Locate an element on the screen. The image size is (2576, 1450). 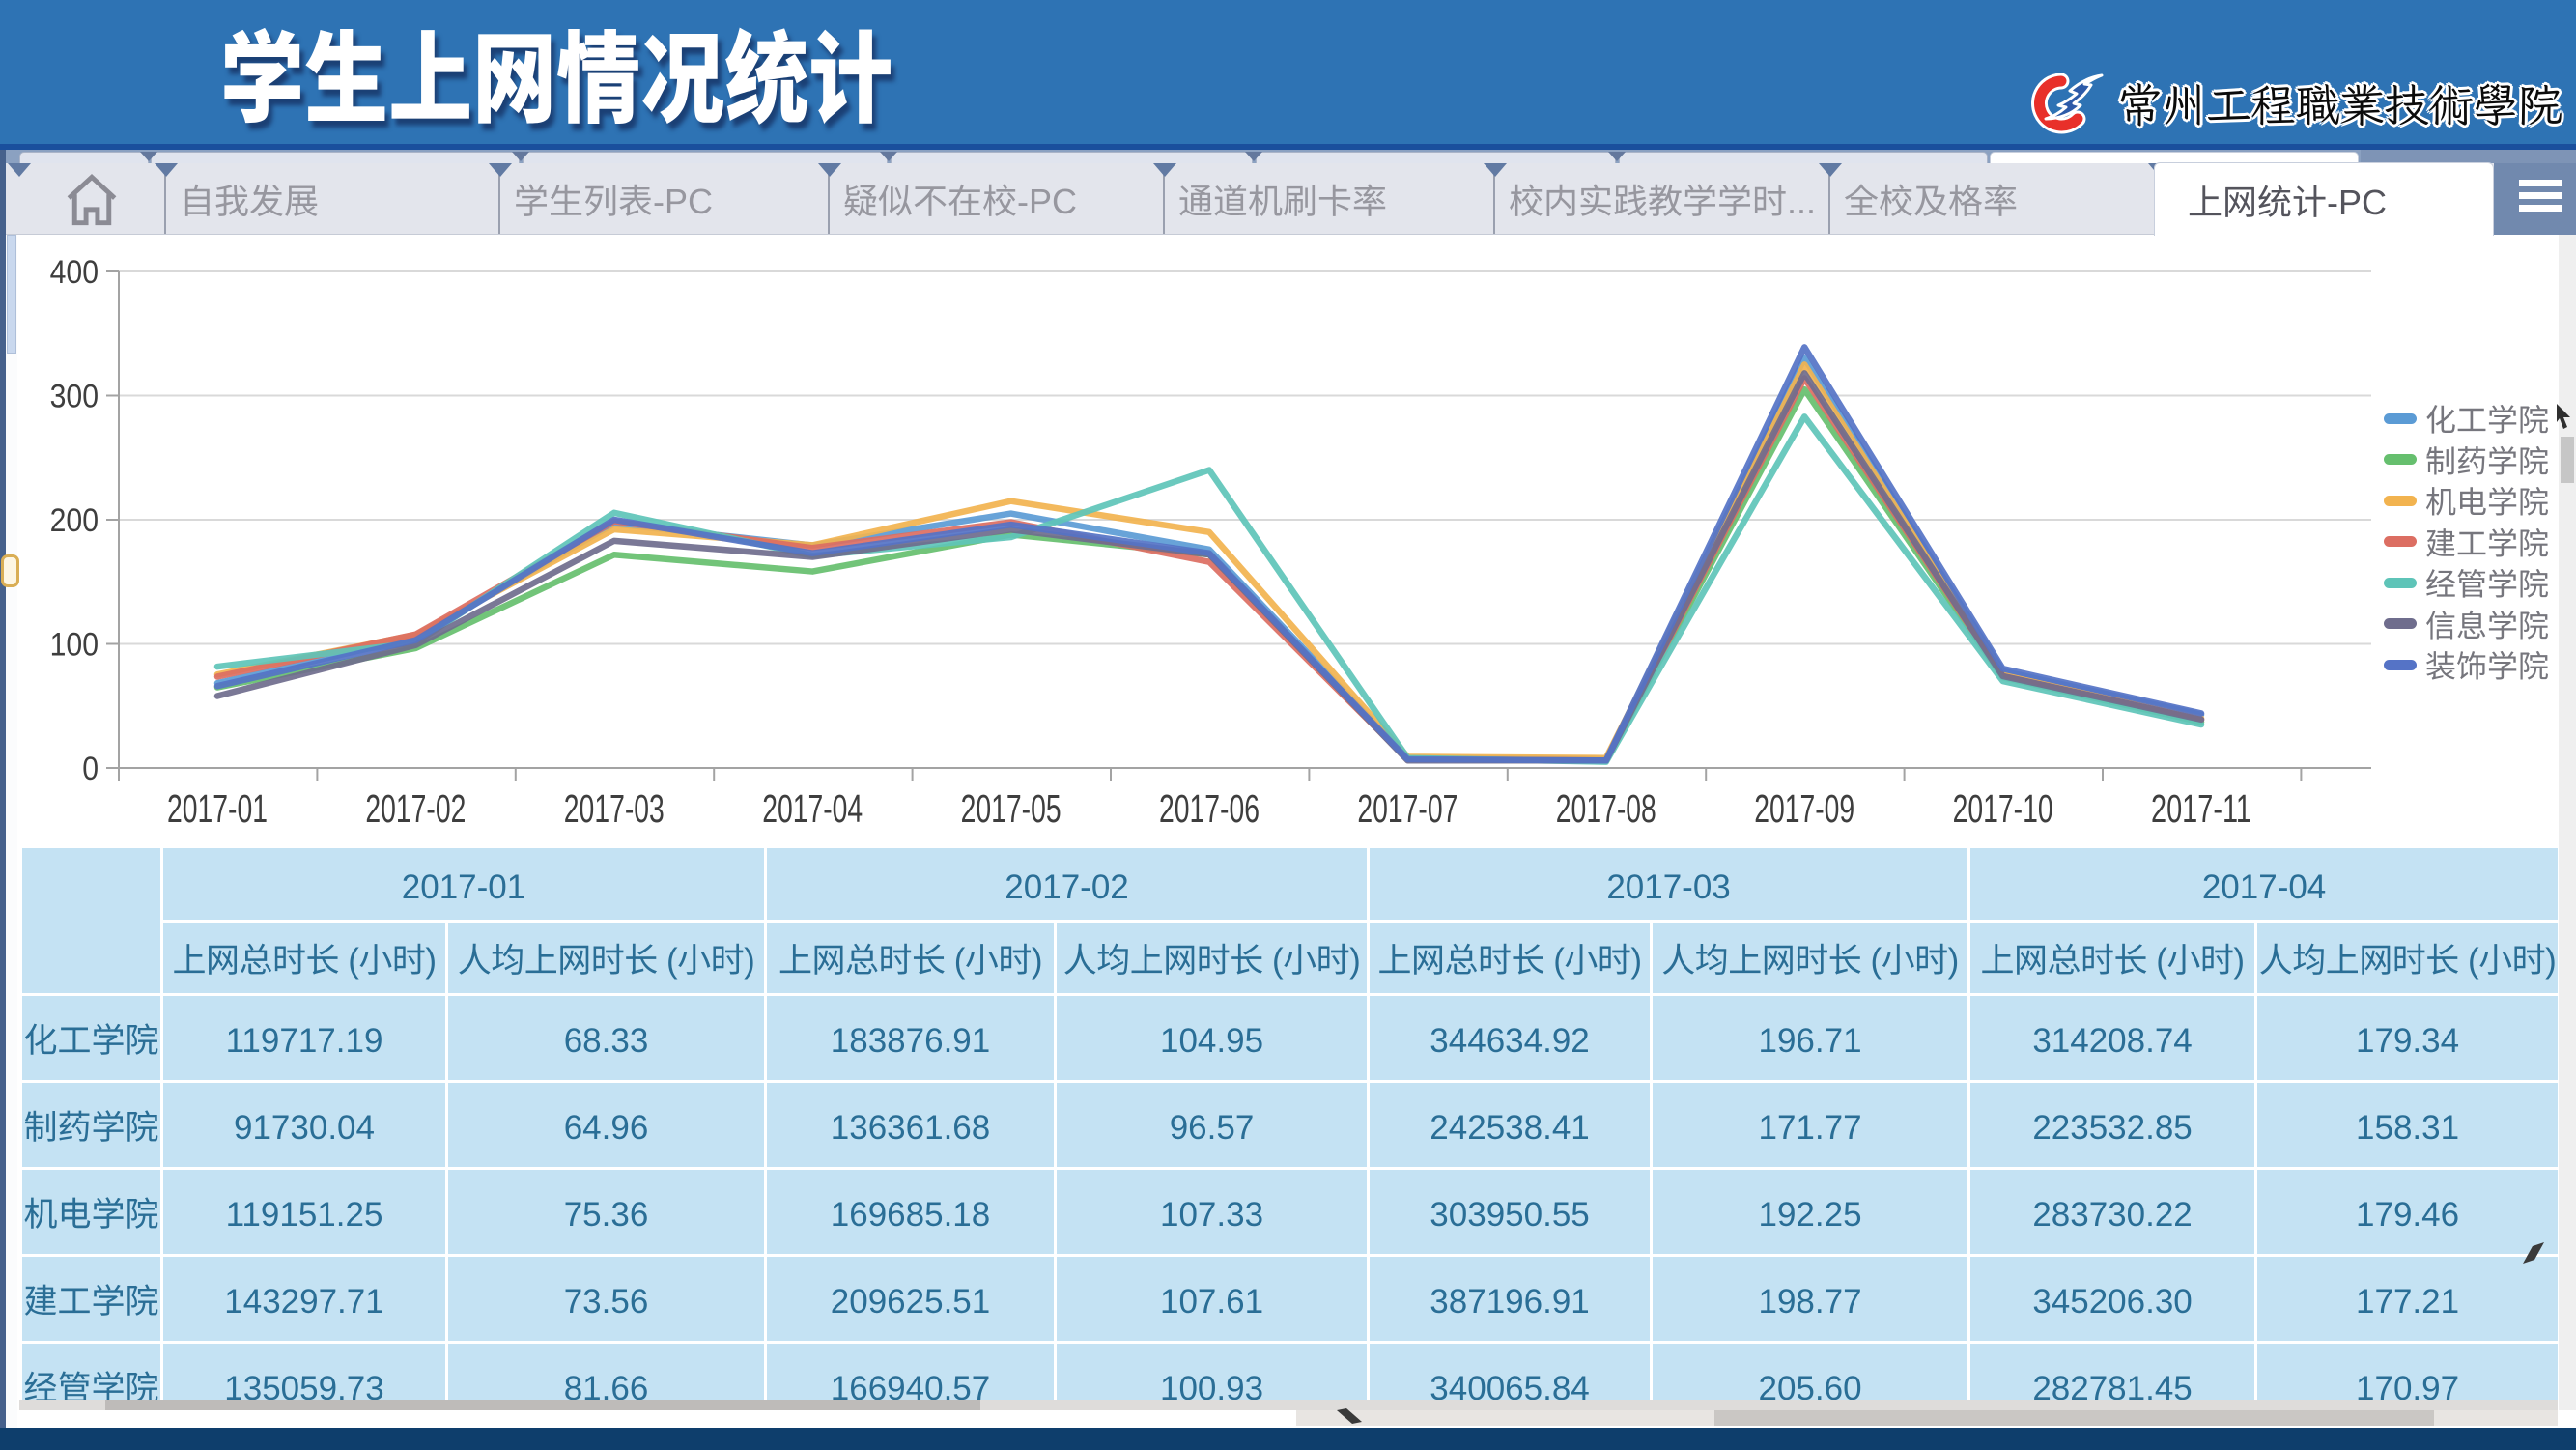
y-axis-tick-label: 0 is located at coordinates (90, 769).